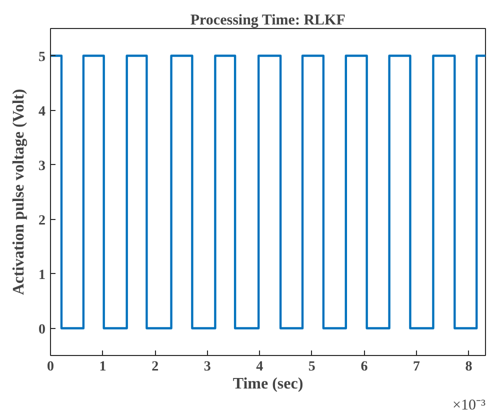 The image size is (493, 413). What do you see at coordinates (416, 367) in the screenshot?
I see `x-tick-label: 7` at bounding box center [416, 367].